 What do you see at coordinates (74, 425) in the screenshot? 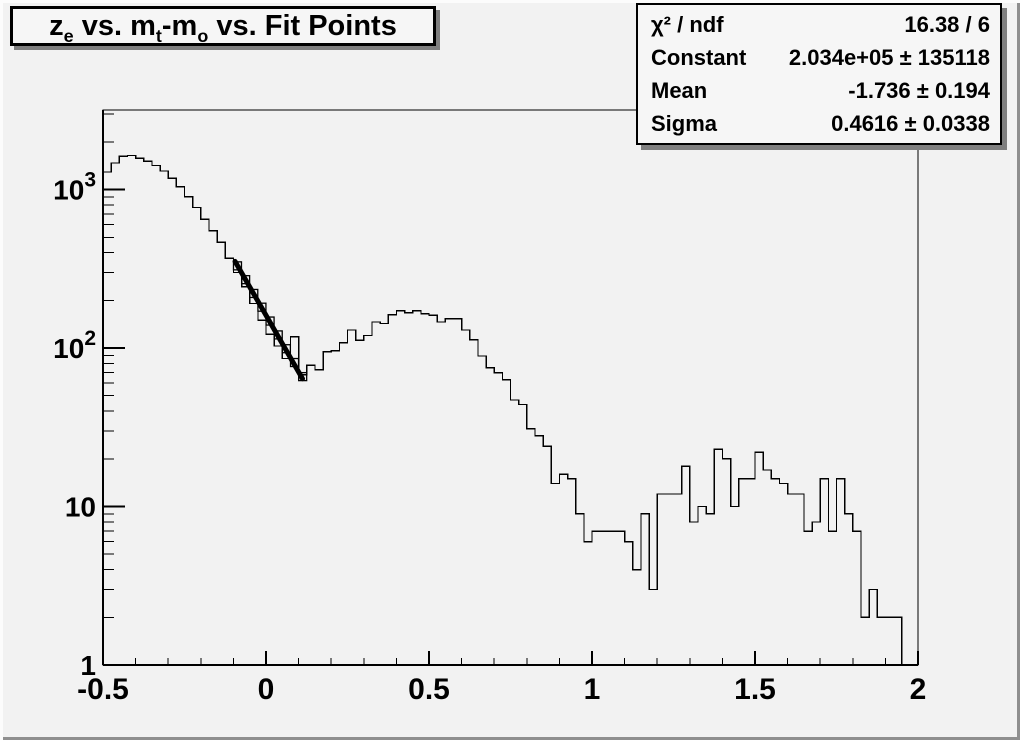
I see `y-axis-labels: 1 10 10² 10³` at bounding box center [74, 425].